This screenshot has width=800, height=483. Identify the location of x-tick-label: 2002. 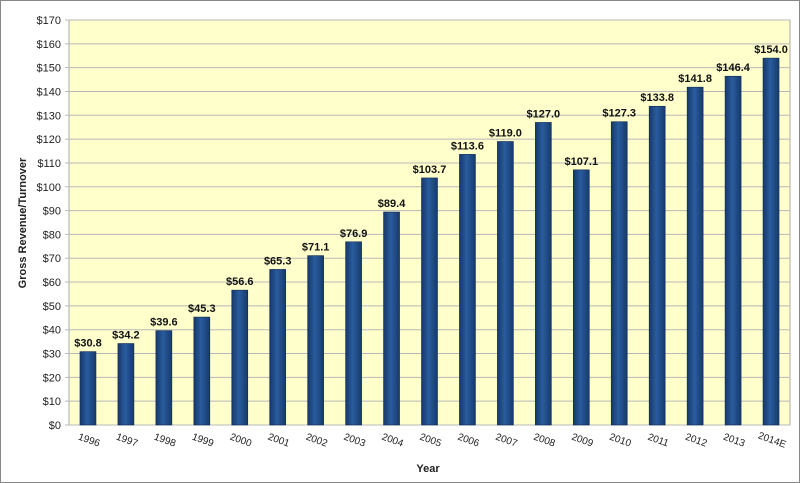
(316, 441).